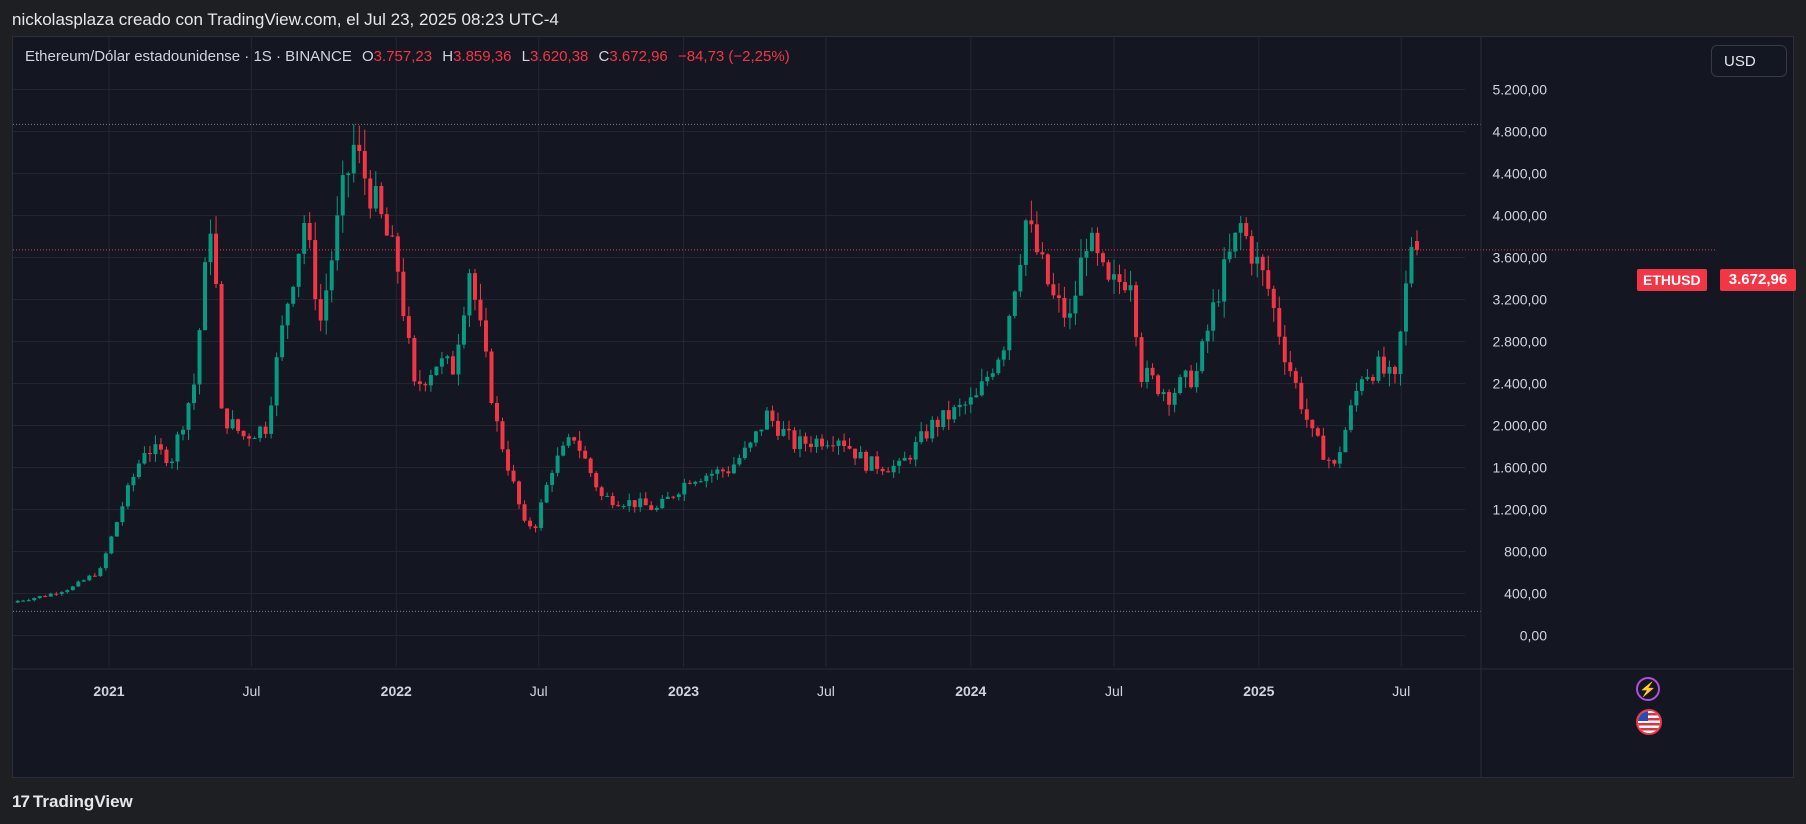  Describe the element at coordinates (1648, 689) in the screenshot. I see `bolt-icon: ⚡` at that location.